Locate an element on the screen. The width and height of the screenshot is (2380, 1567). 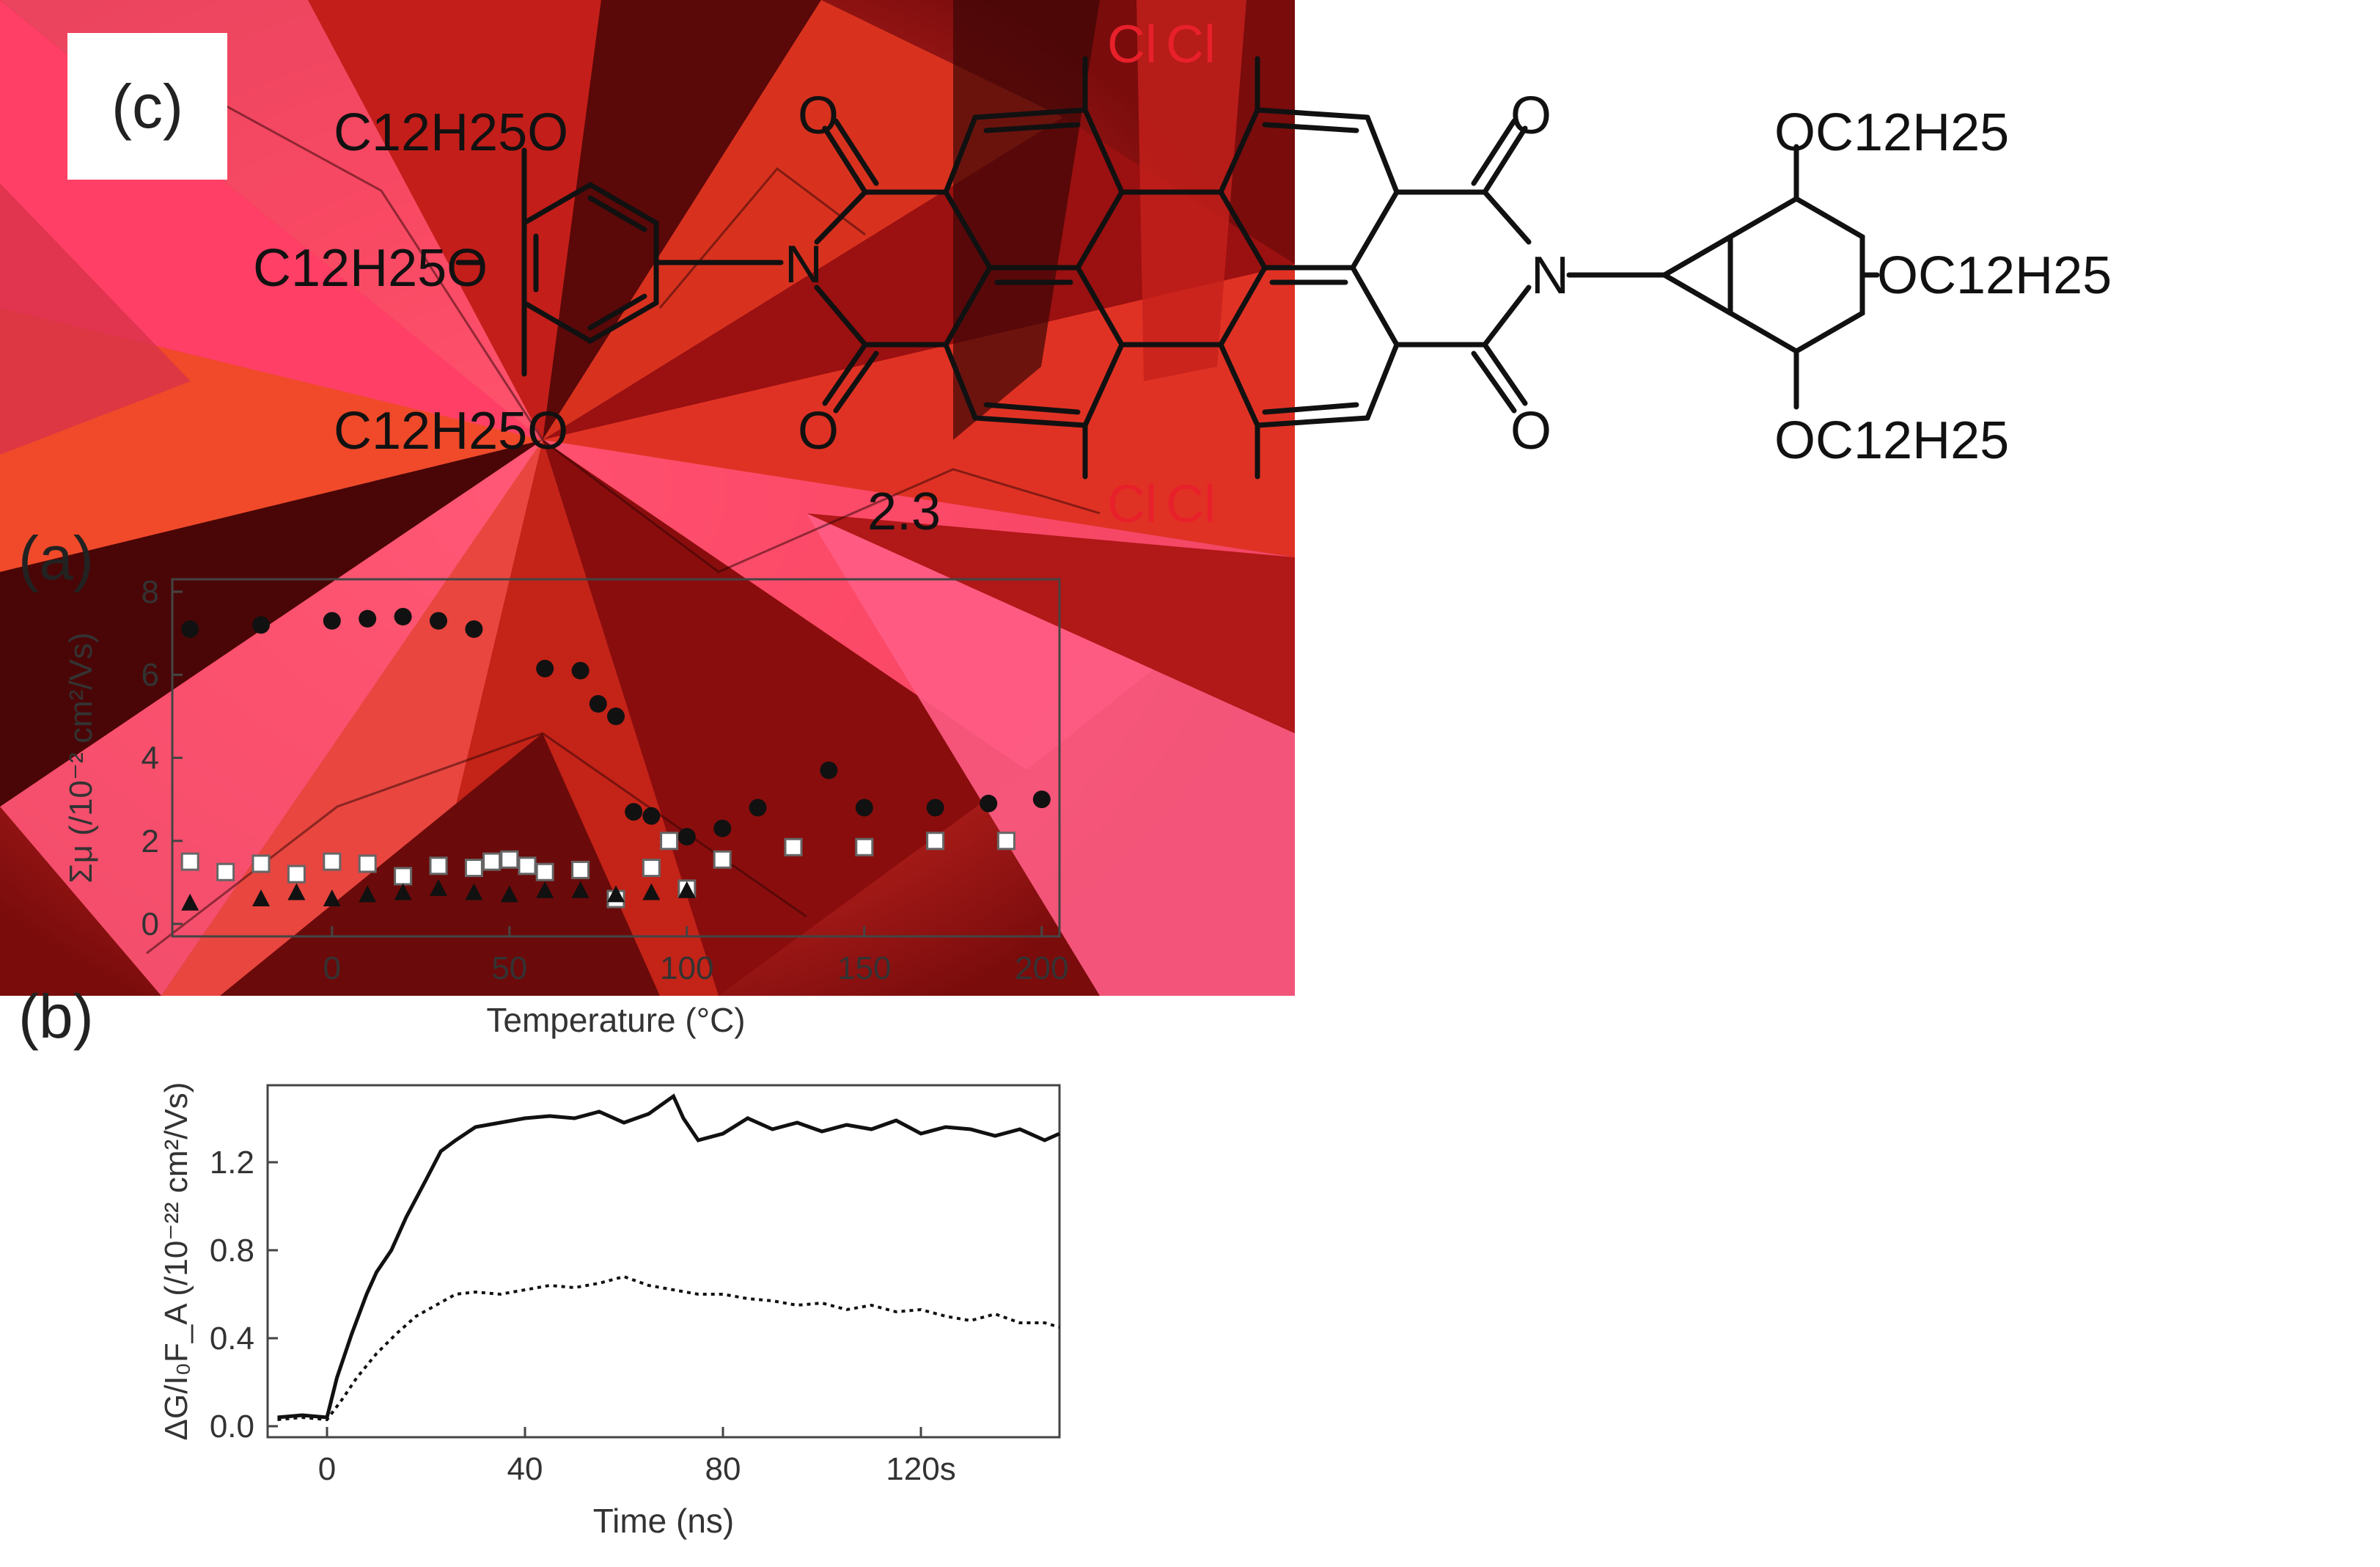
y-tick-label: 0.4 is located at coordinates (232, 1339).